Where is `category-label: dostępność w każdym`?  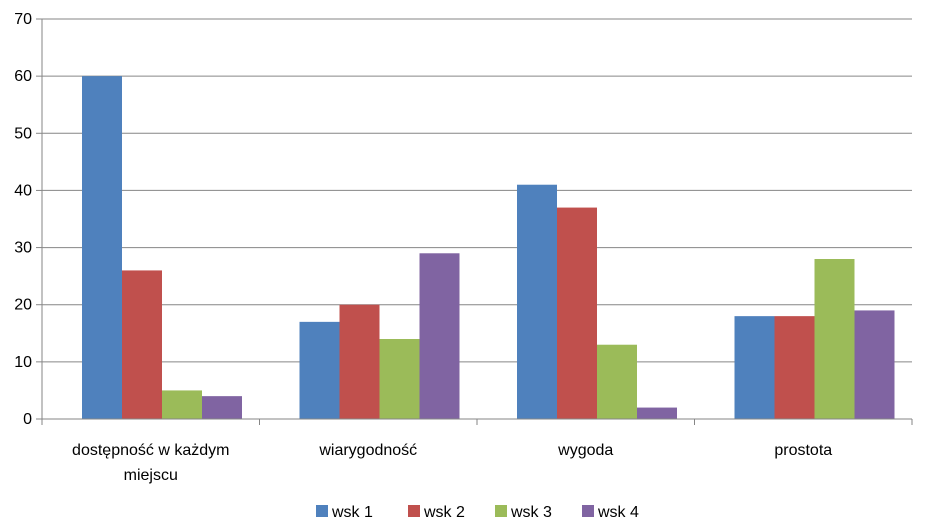
category-label: dostępność w każdym is located at coordinates (150, 450).